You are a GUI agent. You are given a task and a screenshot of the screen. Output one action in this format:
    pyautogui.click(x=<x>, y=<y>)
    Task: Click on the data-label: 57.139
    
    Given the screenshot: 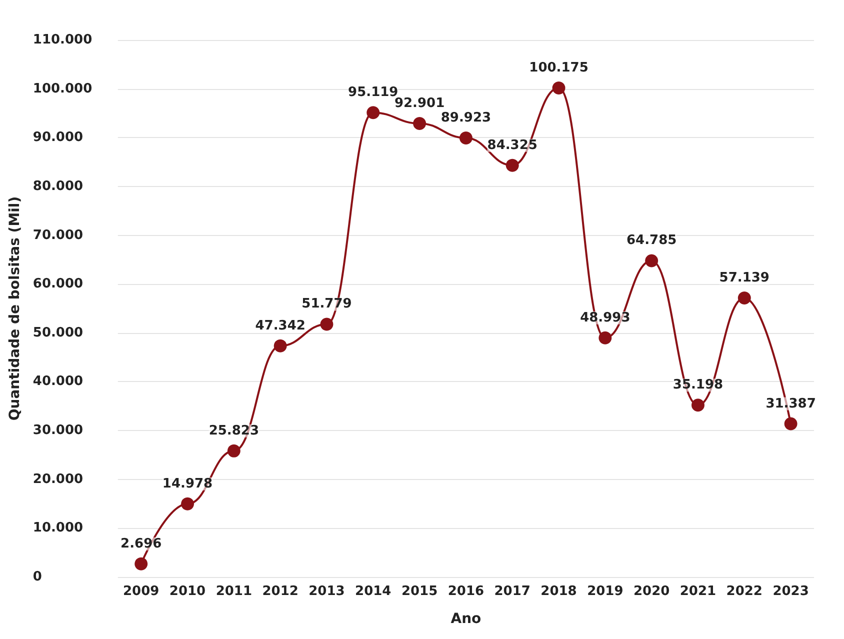 What is the action you would take?
    pyautogui.click(x=744, y=278)
    